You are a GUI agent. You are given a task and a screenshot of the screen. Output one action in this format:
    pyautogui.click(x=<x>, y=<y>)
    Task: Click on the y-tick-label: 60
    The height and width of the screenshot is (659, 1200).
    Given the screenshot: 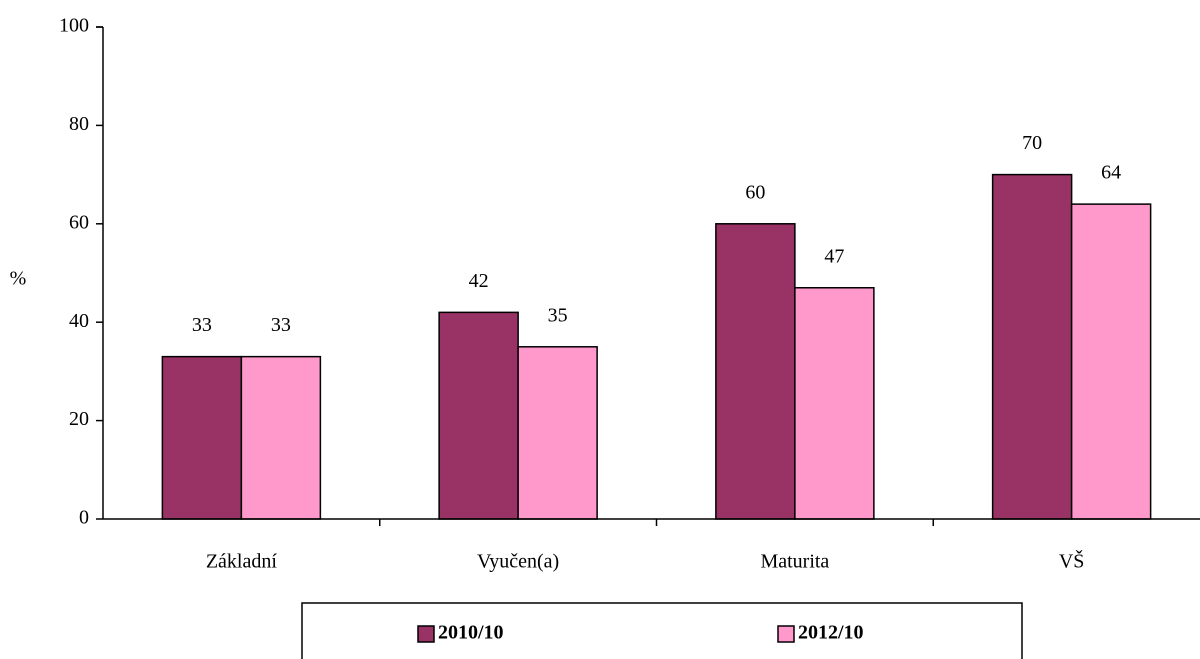 What is the action you would take?
    pyautogui.click(x=79, y=222)
    